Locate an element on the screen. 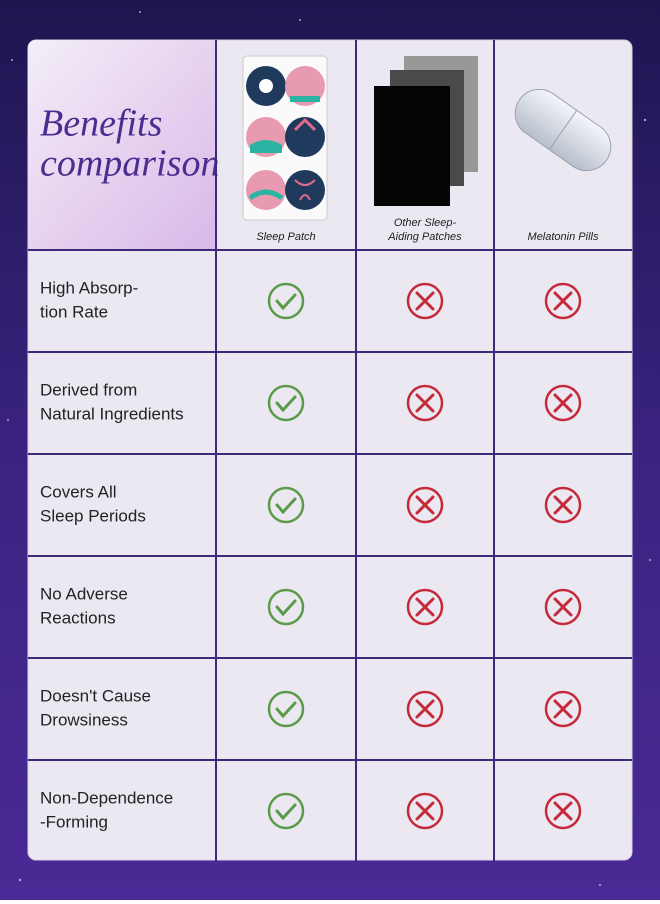  row-label: Sleep Periods is located at coordinates (93, 515).